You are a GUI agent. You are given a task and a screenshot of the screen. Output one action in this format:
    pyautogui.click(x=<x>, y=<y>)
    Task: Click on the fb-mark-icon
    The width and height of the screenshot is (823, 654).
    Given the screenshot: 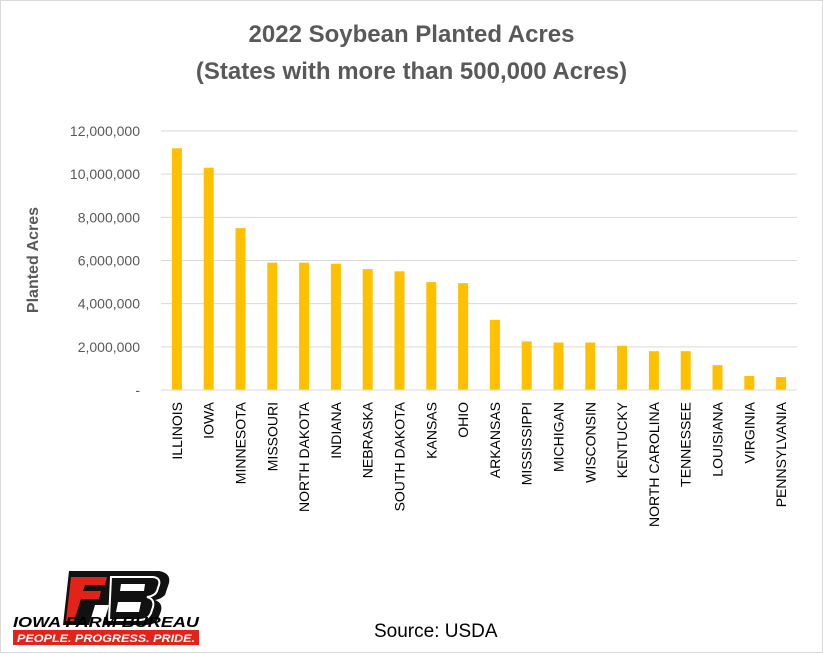 What is the action you would take?
    pyautogui.click(x=116, y=598)
    